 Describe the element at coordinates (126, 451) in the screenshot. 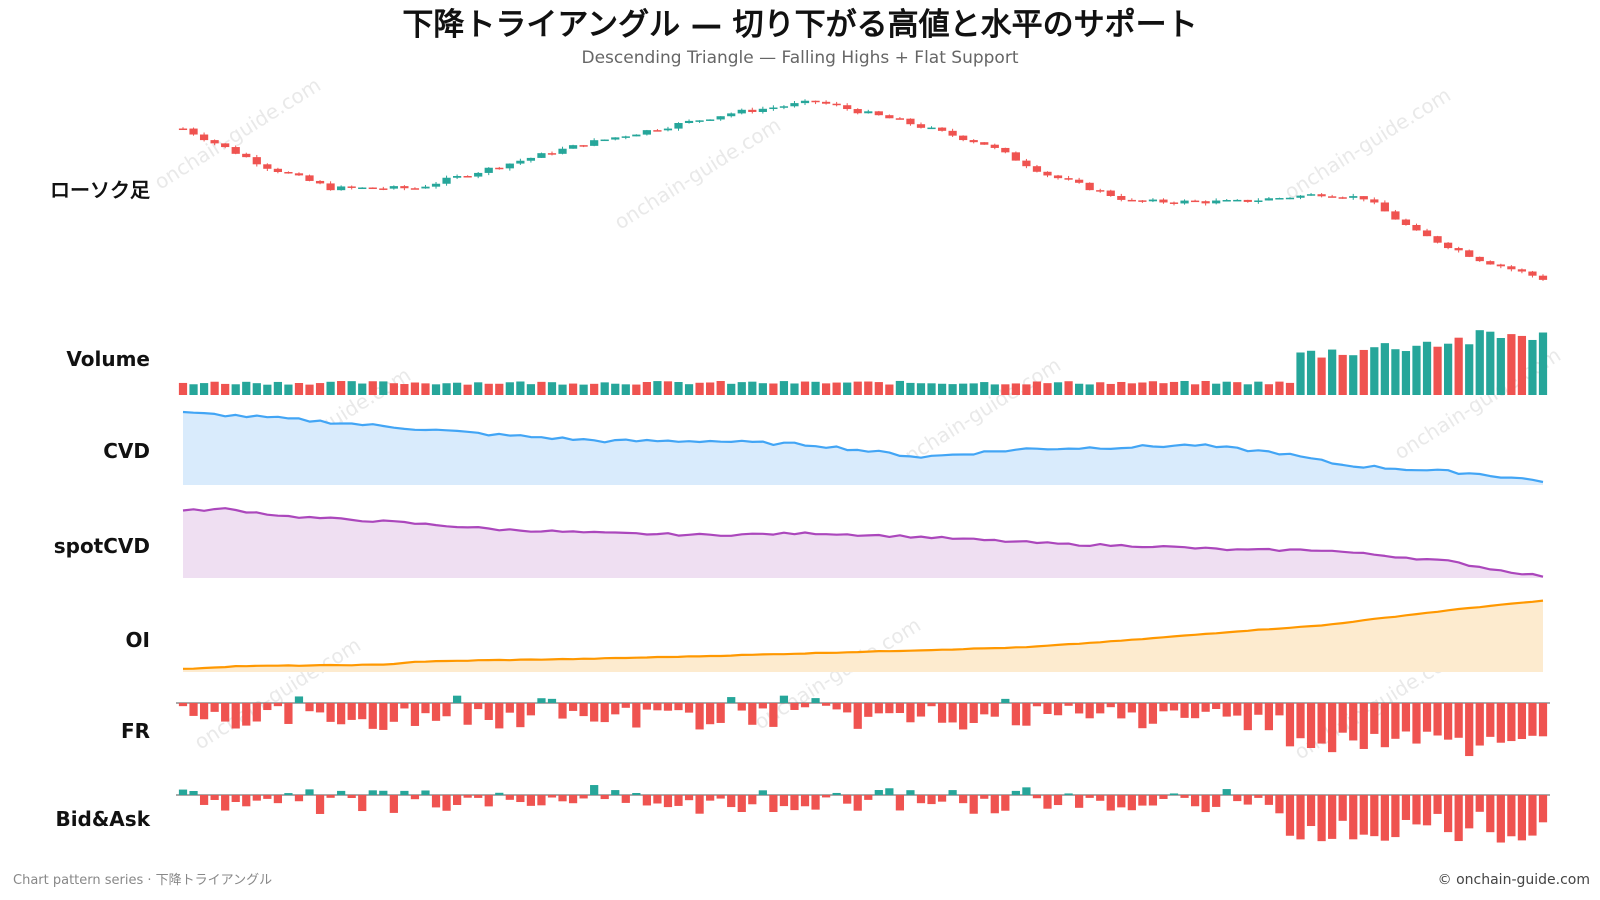

I see `panel-label-cvd: CVD` at that location.